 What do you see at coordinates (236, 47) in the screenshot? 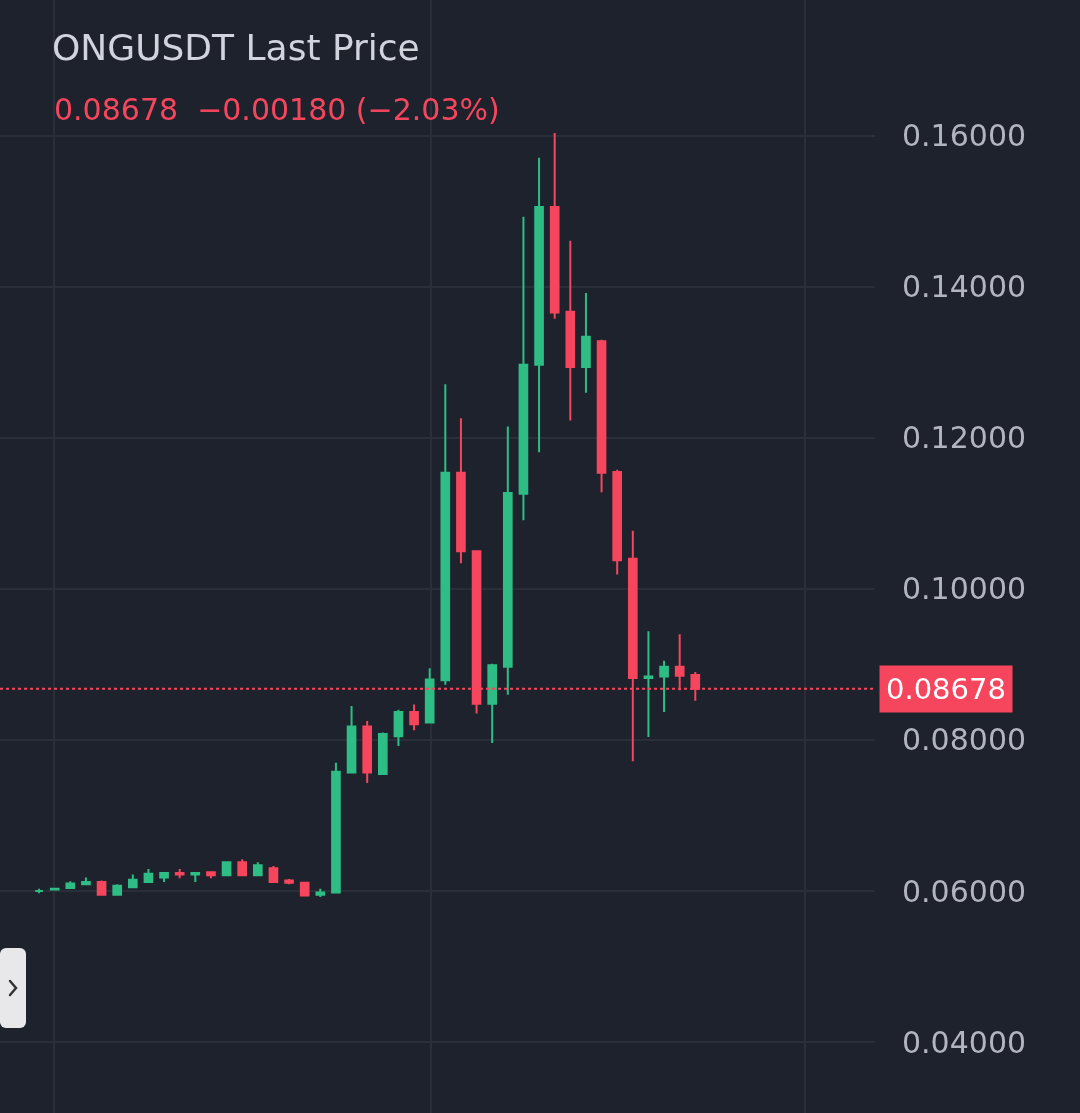
I see `text: ONGUSDT Last Price` at bounding box center [236, 47].